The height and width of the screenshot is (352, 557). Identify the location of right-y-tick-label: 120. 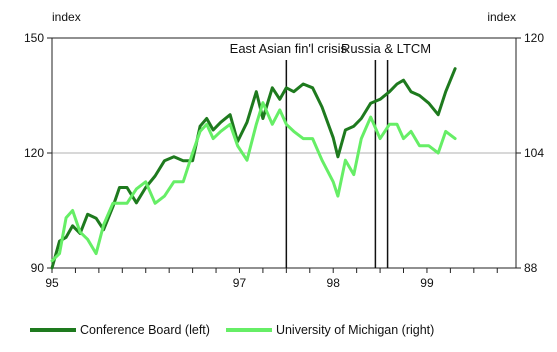
(534, 38).